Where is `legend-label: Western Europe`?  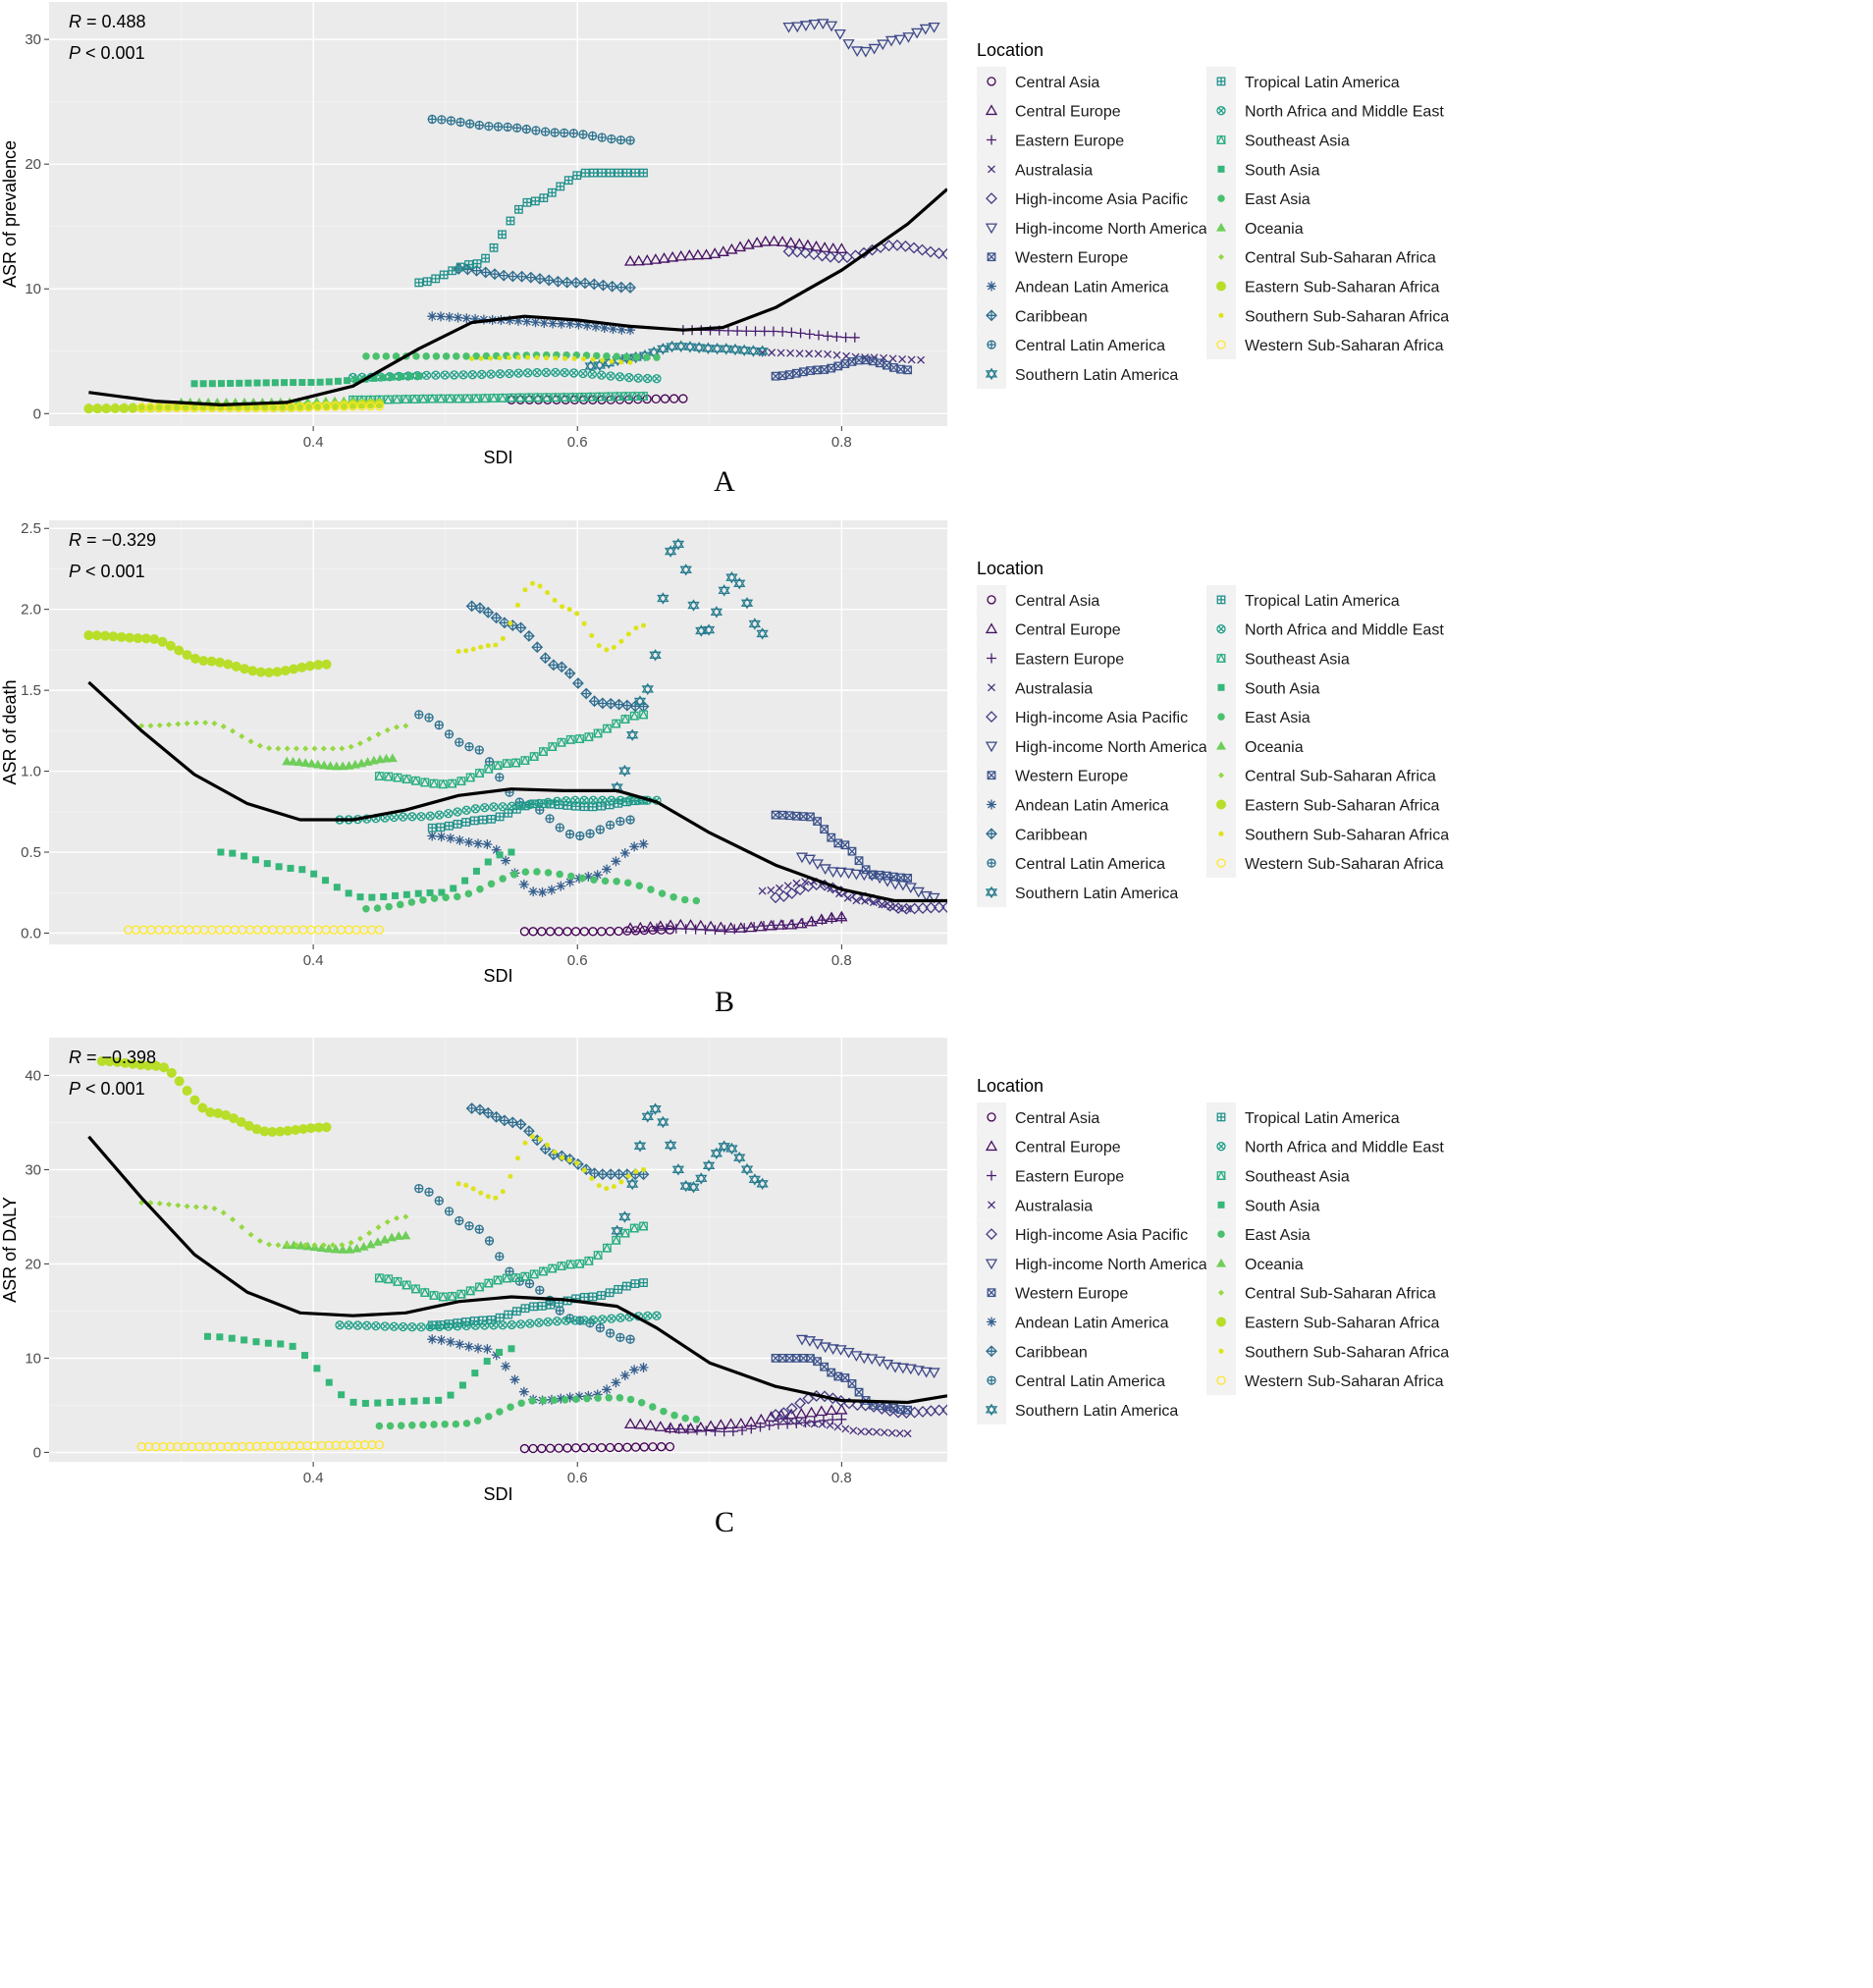
legend-label: Western Europe is located at coordinates (1071, 258).